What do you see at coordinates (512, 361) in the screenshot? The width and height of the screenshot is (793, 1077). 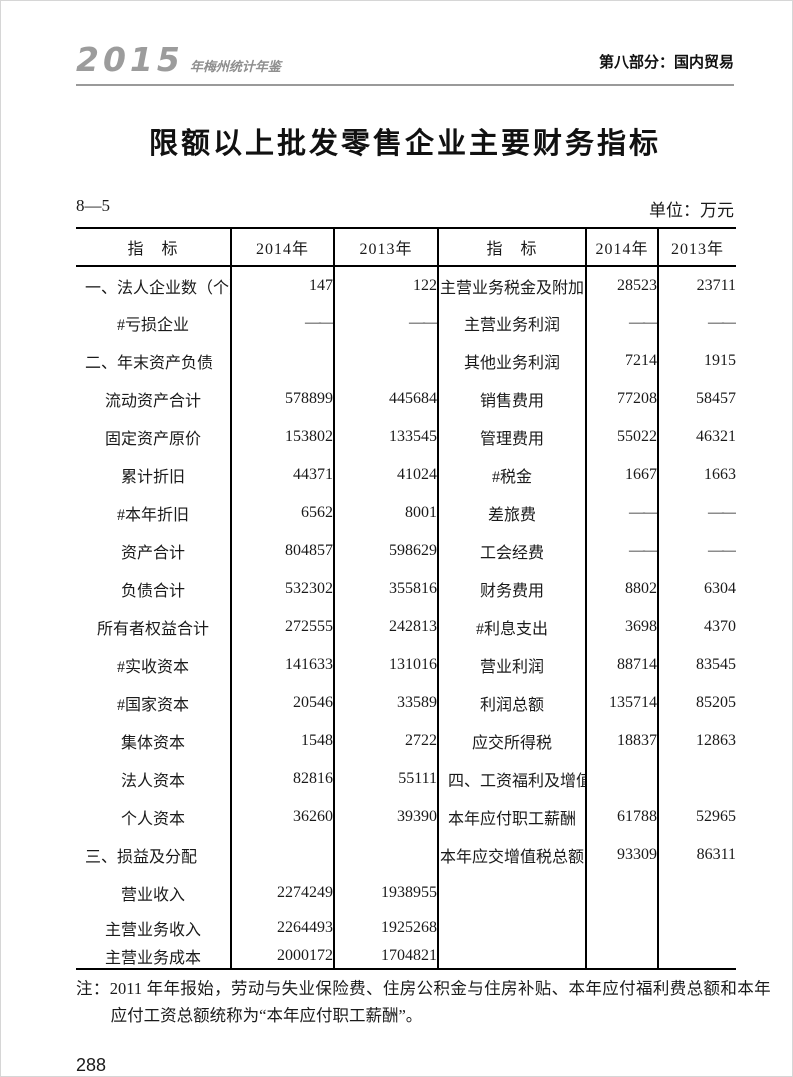 I see `indicator-cell: 其他业务利润` at bounding box center [512, 361].